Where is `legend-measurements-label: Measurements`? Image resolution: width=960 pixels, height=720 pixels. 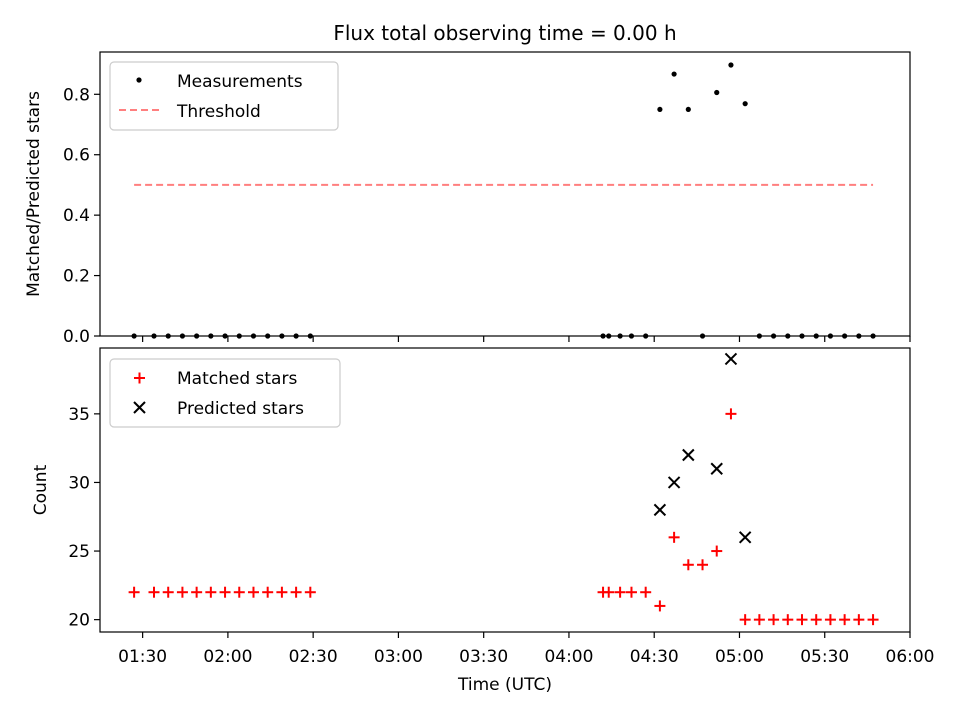
legend-measurements-label: Measurements is located at coordinates (240, 82).